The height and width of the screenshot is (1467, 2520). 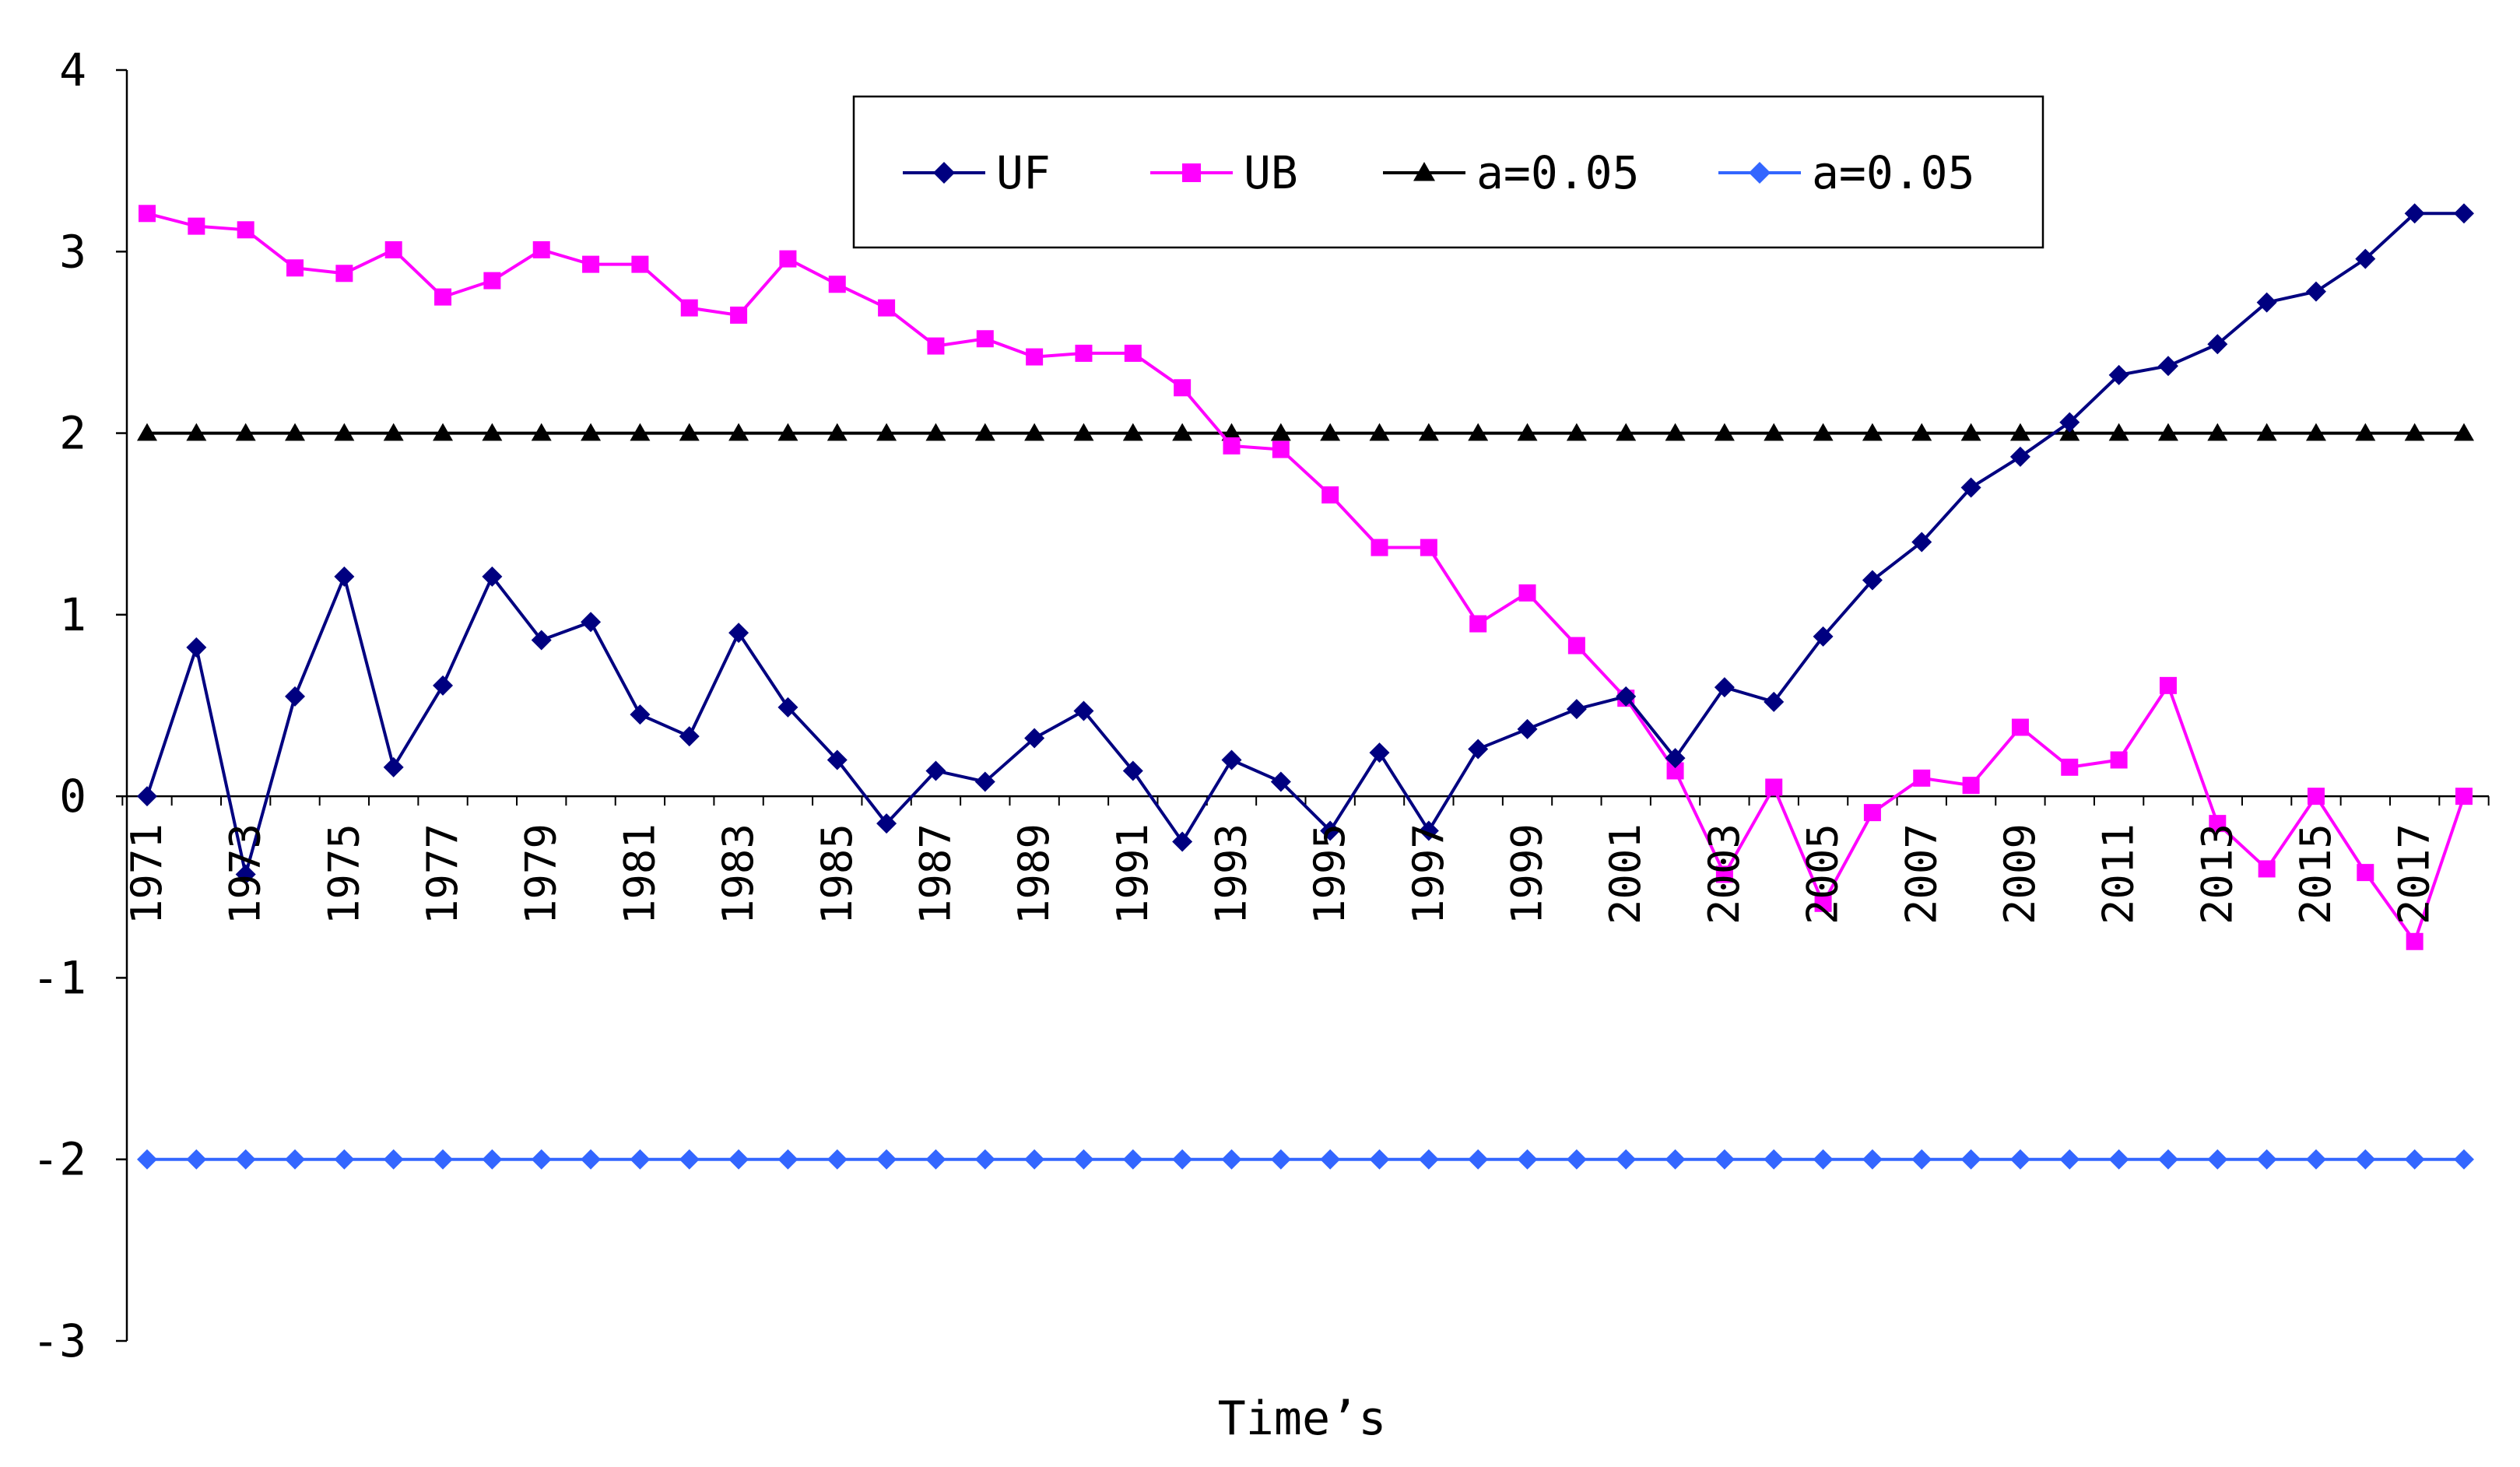 What do you see at coordinates (977, 172) in the screenshot?
I see `legend-item: UF` at bounding box center [977, 172].